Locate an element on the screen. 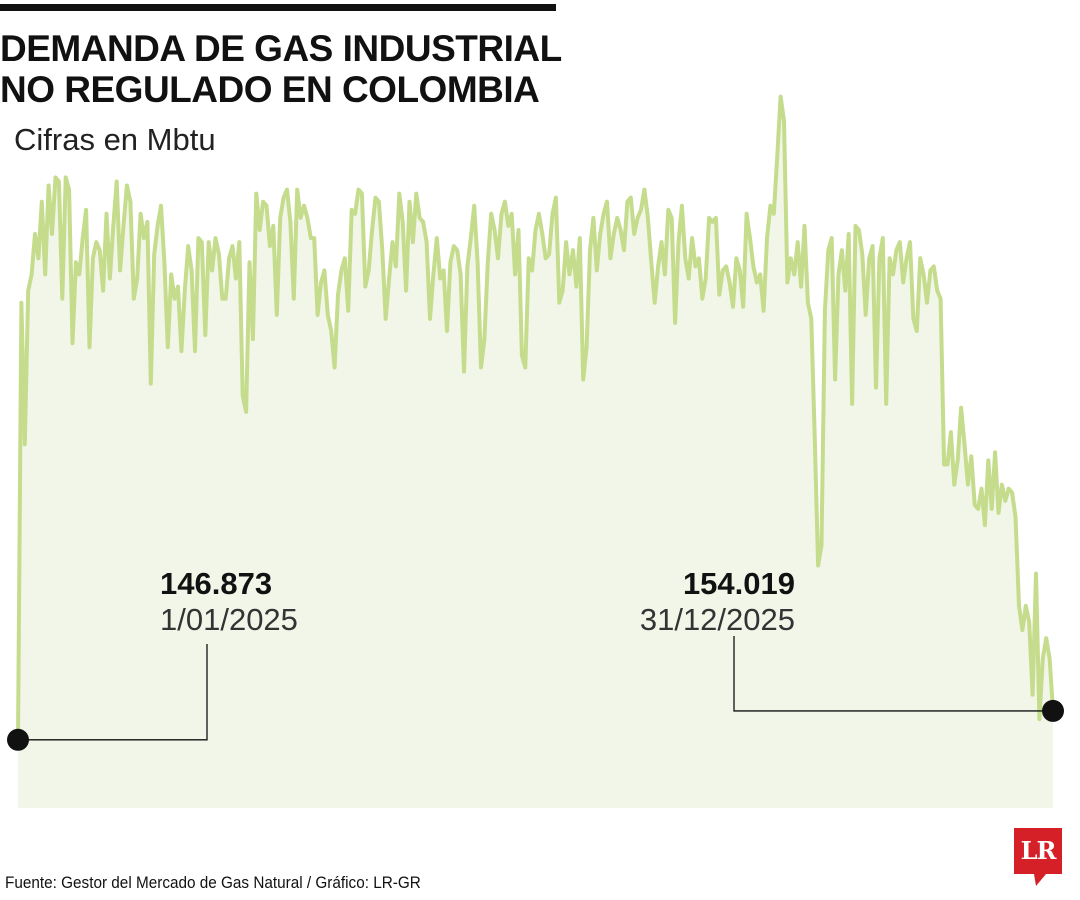 This screenshot has width=1080, height=900. end-leader-line is located at coordinates (893, 674).